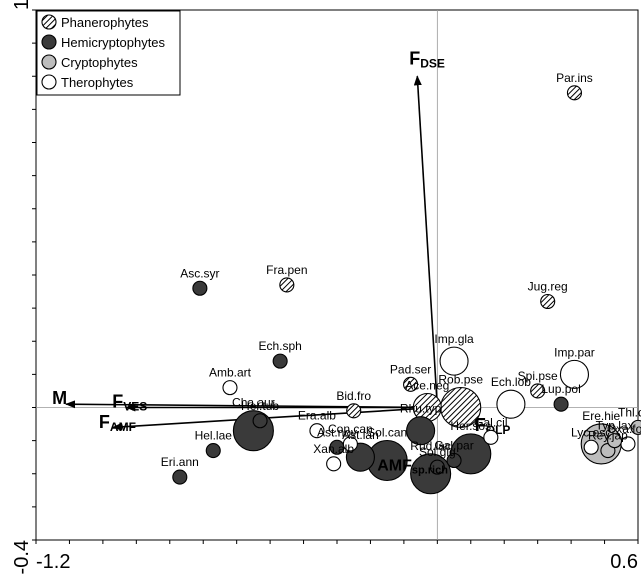 Image resolution: width=641 pixels, height=576 pixels. I want to click on legend-swatch-cryptophytes, so click(49, 62).